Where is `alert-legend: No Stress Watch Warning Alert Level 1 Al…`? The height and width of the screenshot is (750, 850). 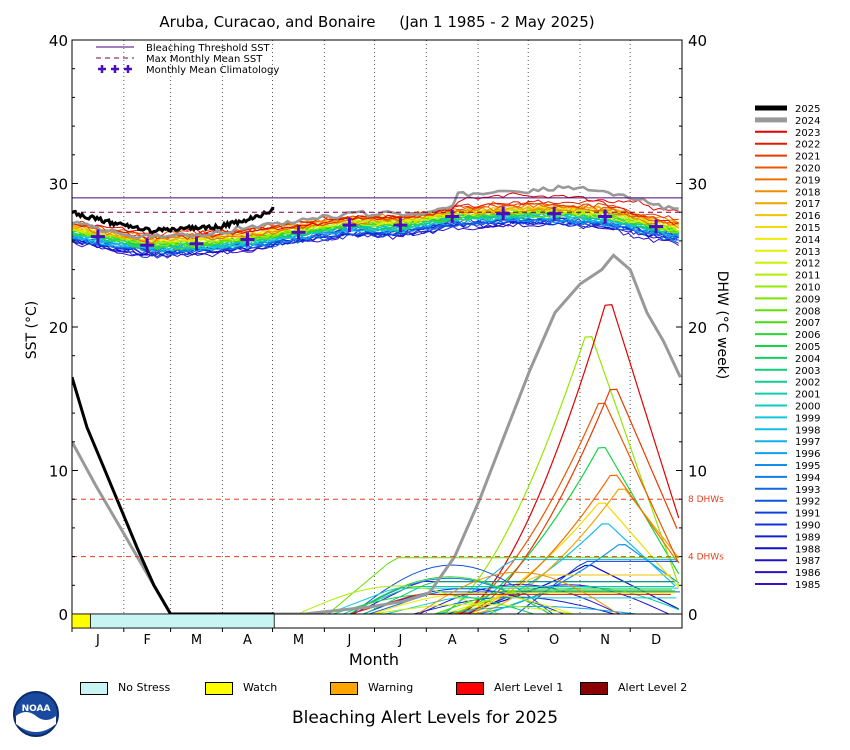
alert-legend: No Stress Watch Warning Alert Level 1 Al… is located at coordinates (390, 689).